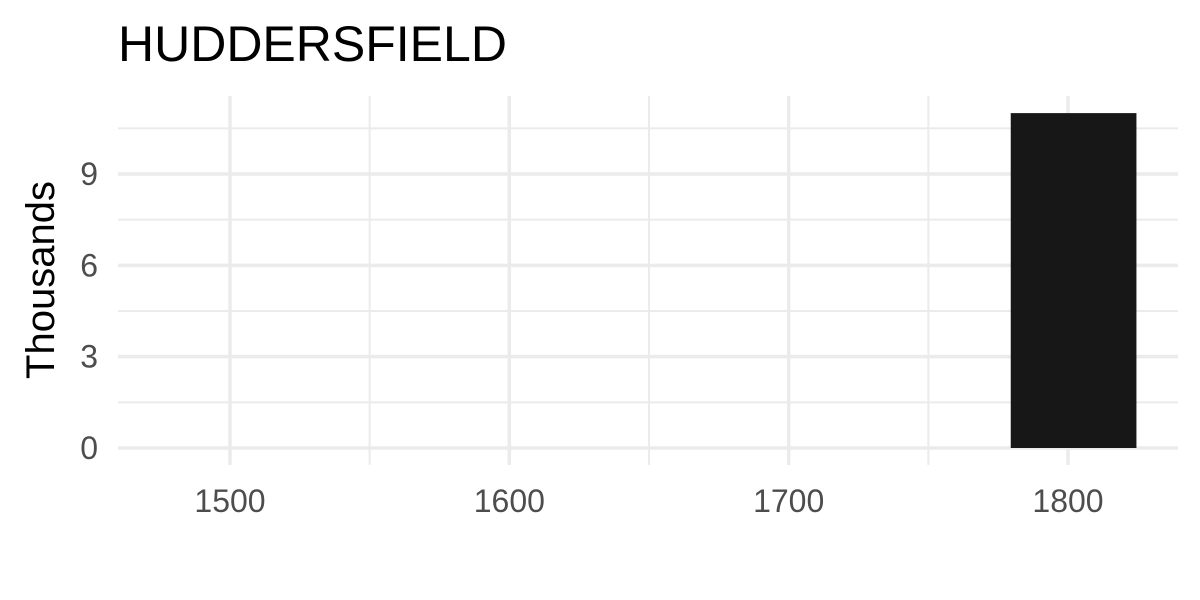 Image resolution: width=1200 pixels, height=600 pixels. I want to click on bar, so click(1073, 280).